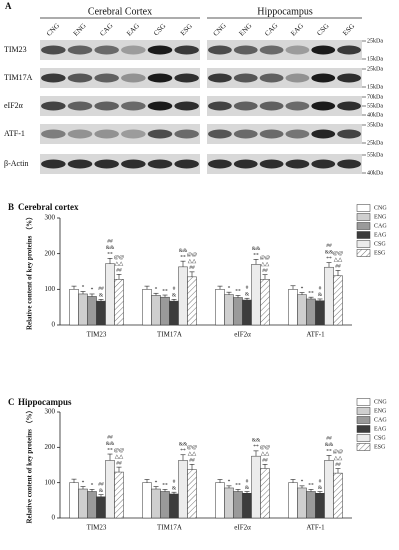  Describe the element at coordinates (50, 447) in the screenshot. I see `y-tick-label: 200` at that location.